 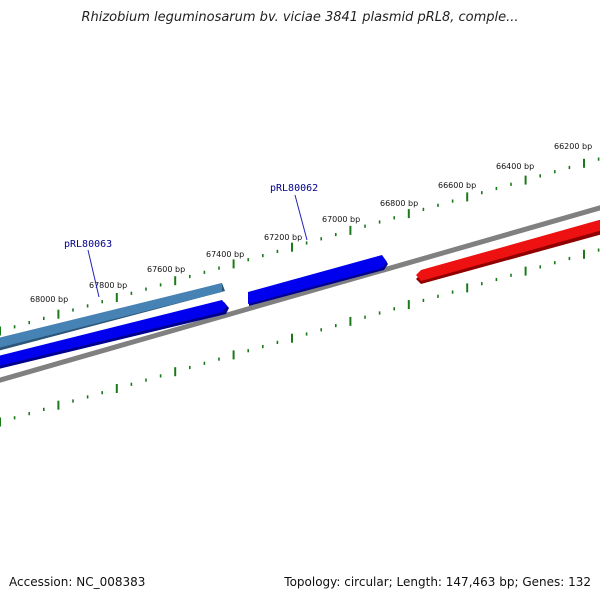 I want to click on scale-label: 67000 bp, so click(x=341, y=219).